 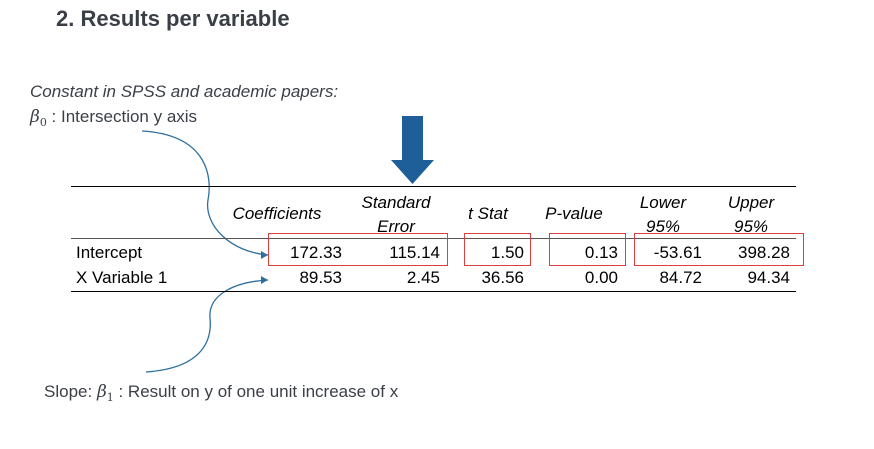 What do you see at coordinates (256, 391) in the screenshot?
I see `slope-text: : Result on y of one unit increase of x` at bounding box center [256, 391].